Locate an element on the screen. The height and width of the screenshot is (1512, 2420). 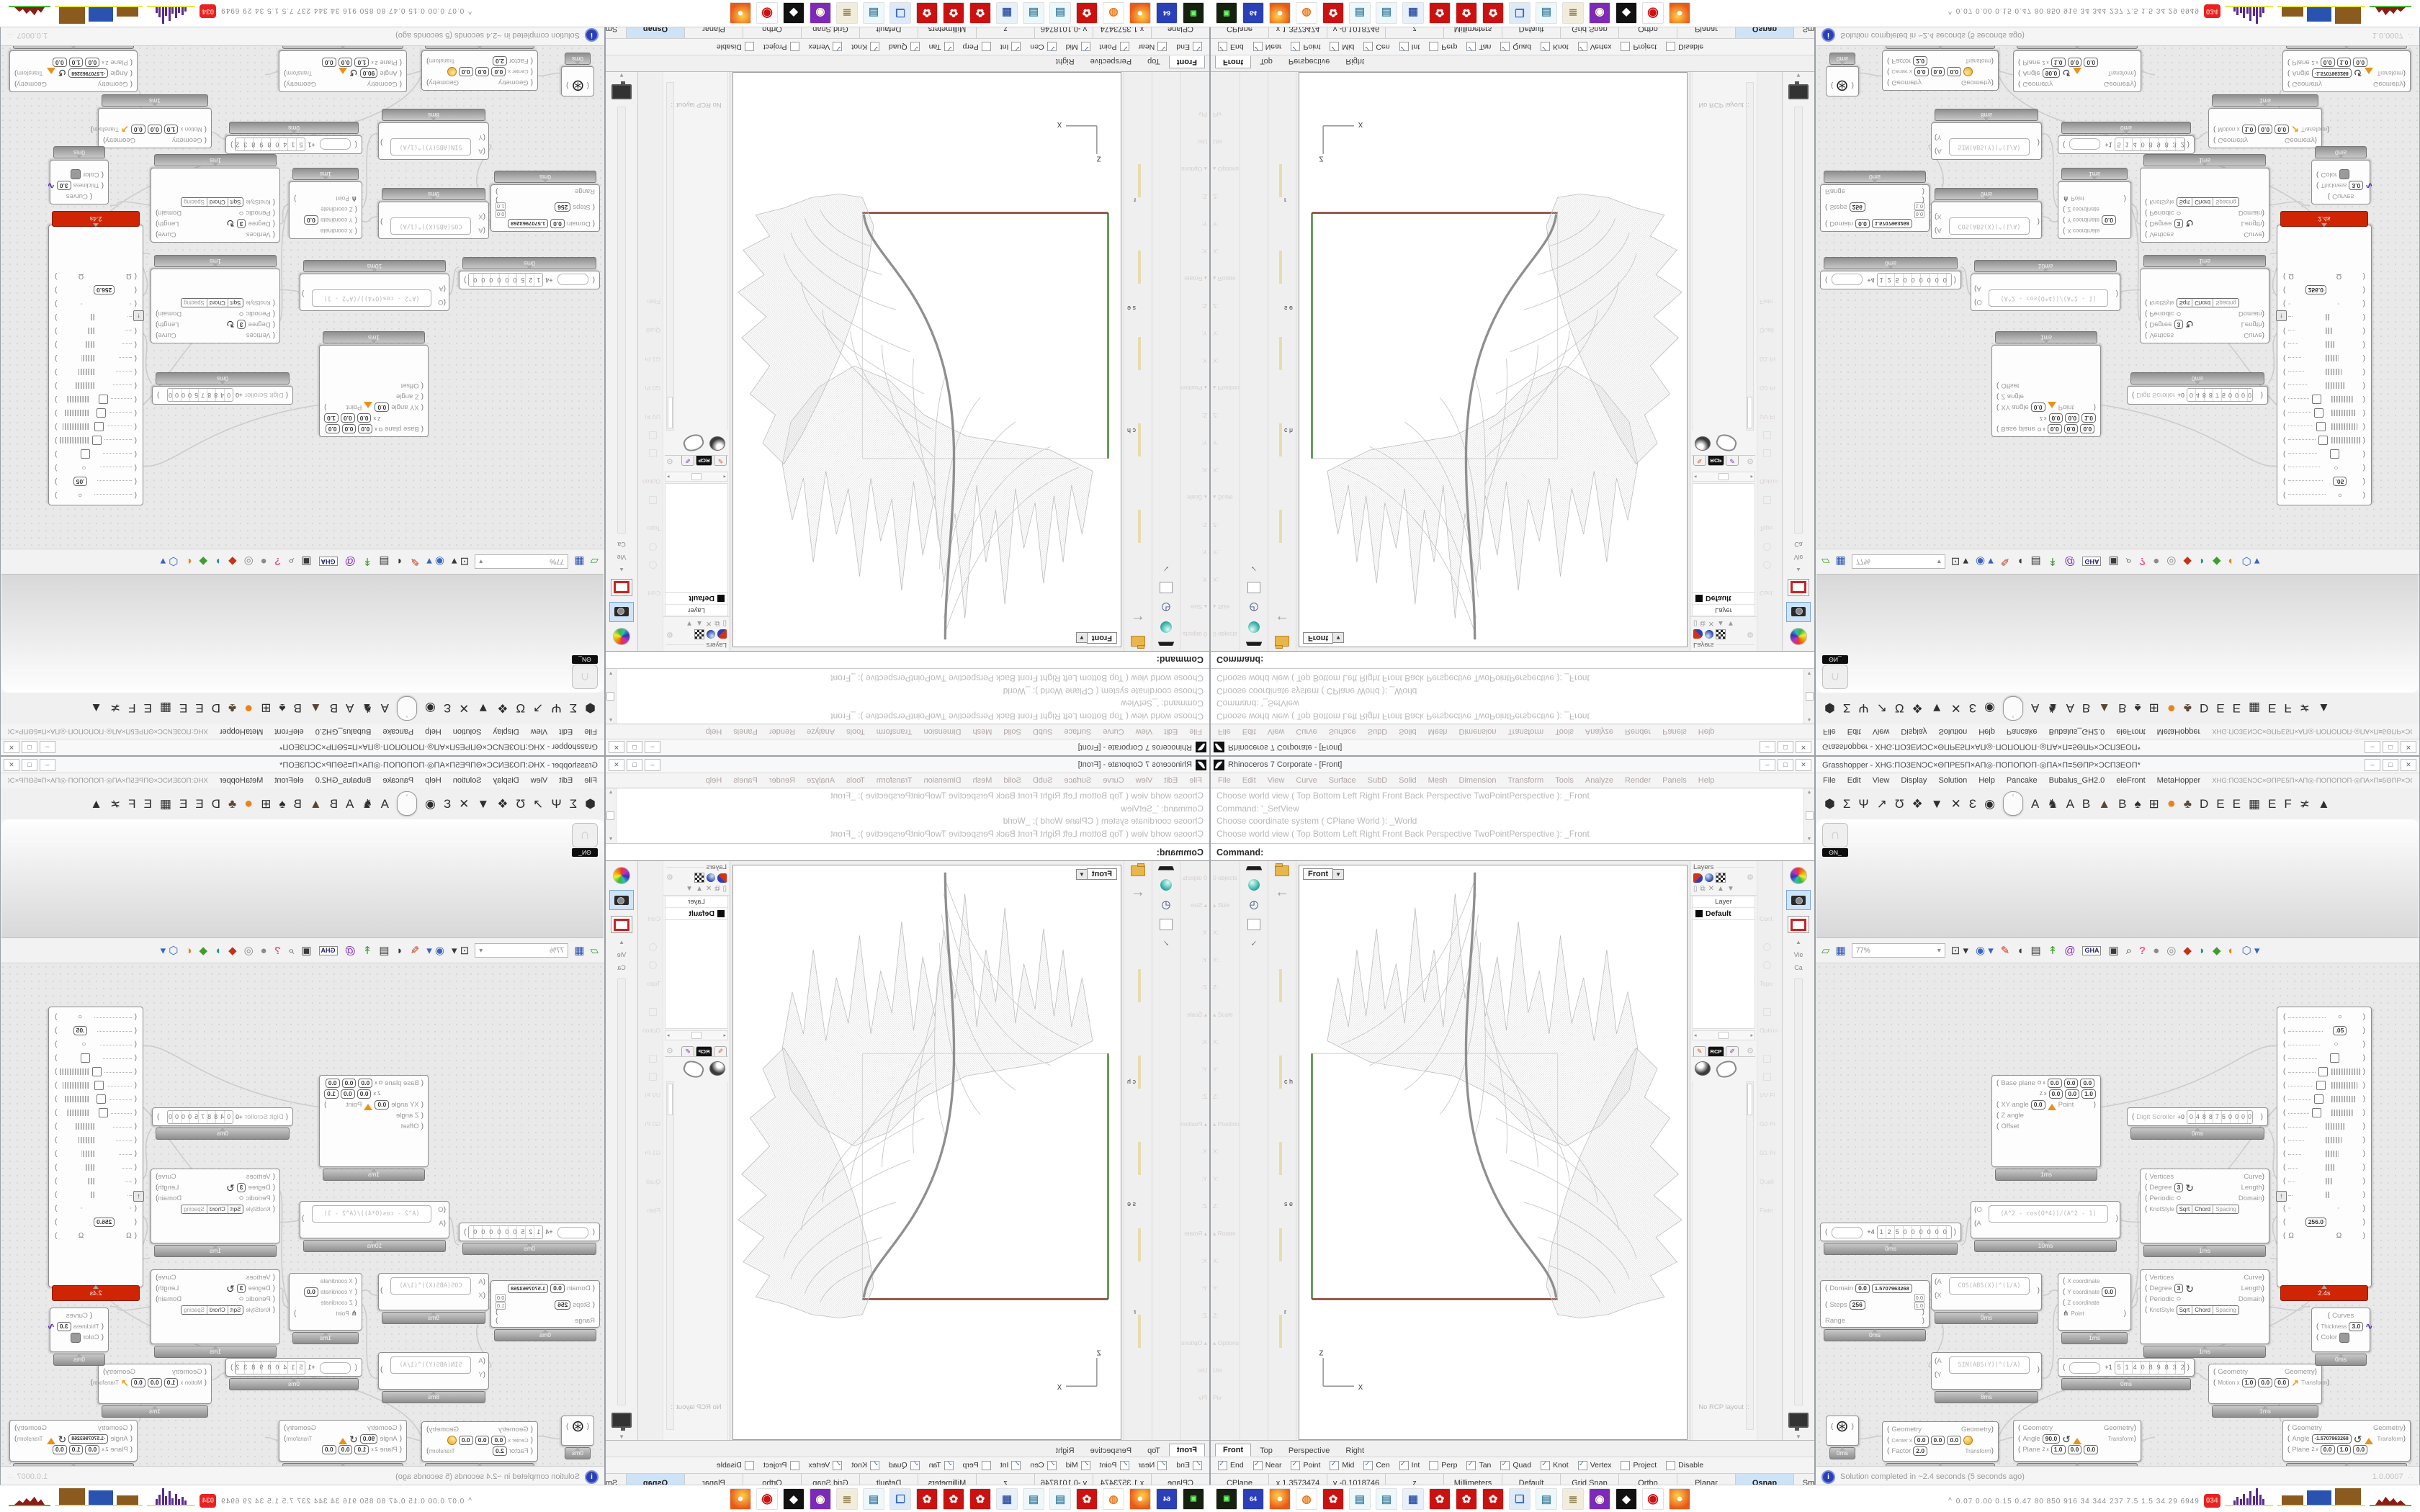
gh-toolbar-icon: ⬡ ▾ is located at coordinates (169, 950).